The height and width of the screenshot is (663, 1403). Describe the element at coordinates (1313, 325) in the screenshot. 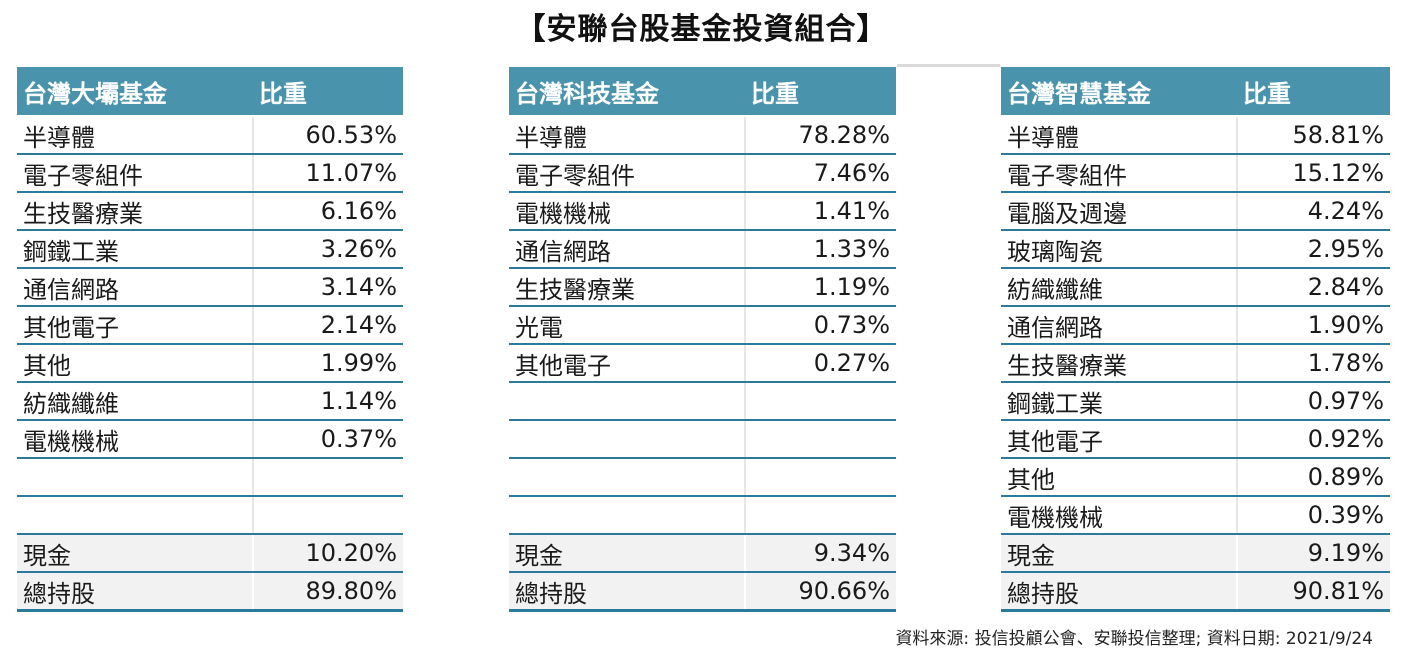

I see `weight-value: 1.90%` at that location.